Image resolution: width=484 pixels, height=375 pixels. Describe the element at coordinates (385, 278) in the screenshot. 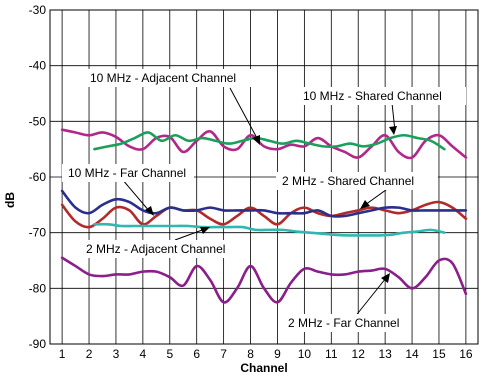

I see `arrowhead-2mhz-far` at that location.